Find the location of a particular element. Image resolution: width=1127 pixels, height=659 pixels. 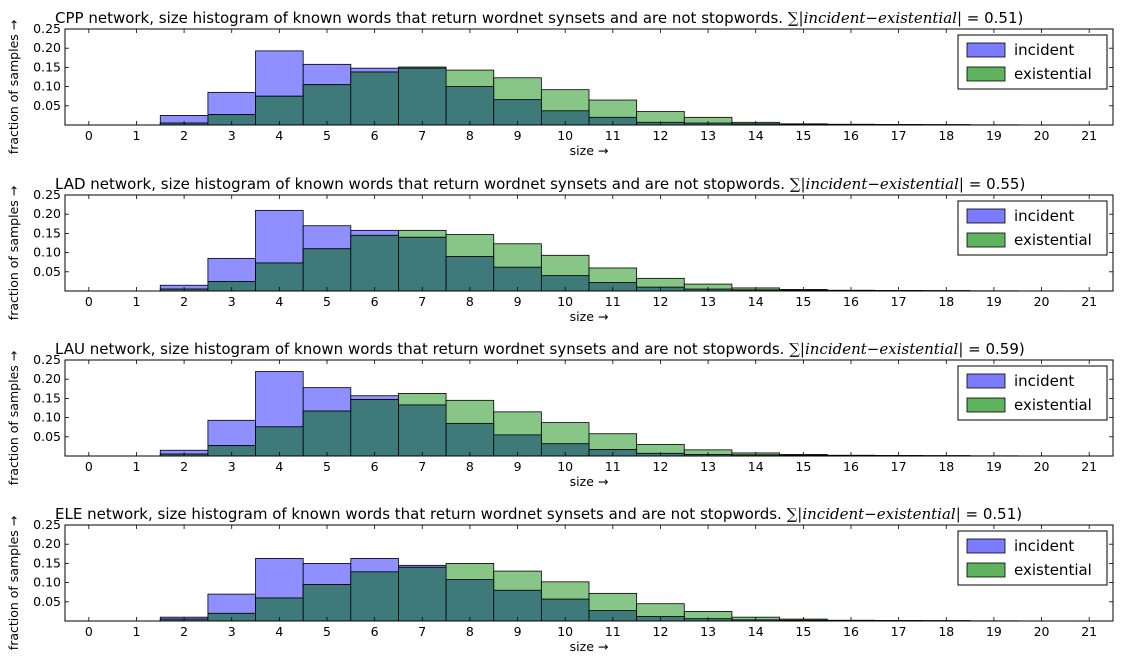

x-tick-label: 11 is located at coordinates (613, 631).